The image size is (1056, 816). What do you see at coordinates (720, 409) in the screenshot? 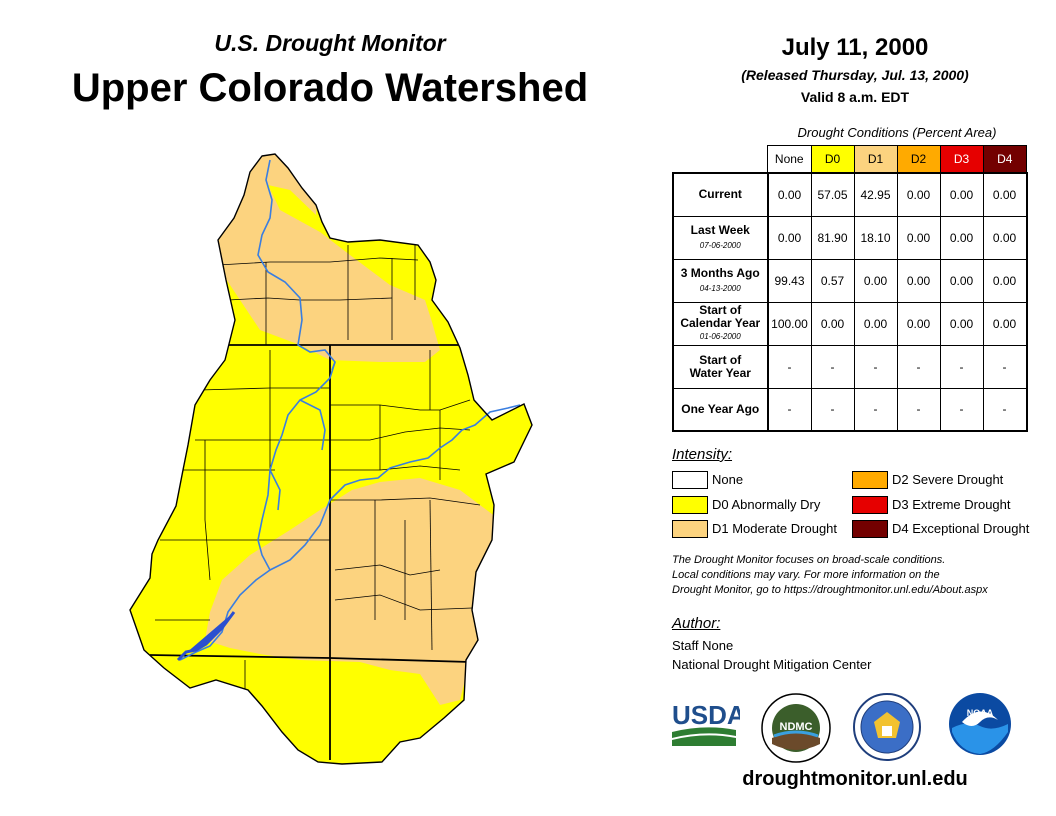
I see `row-label: One Year Ago` at bounding box center [720, 409].